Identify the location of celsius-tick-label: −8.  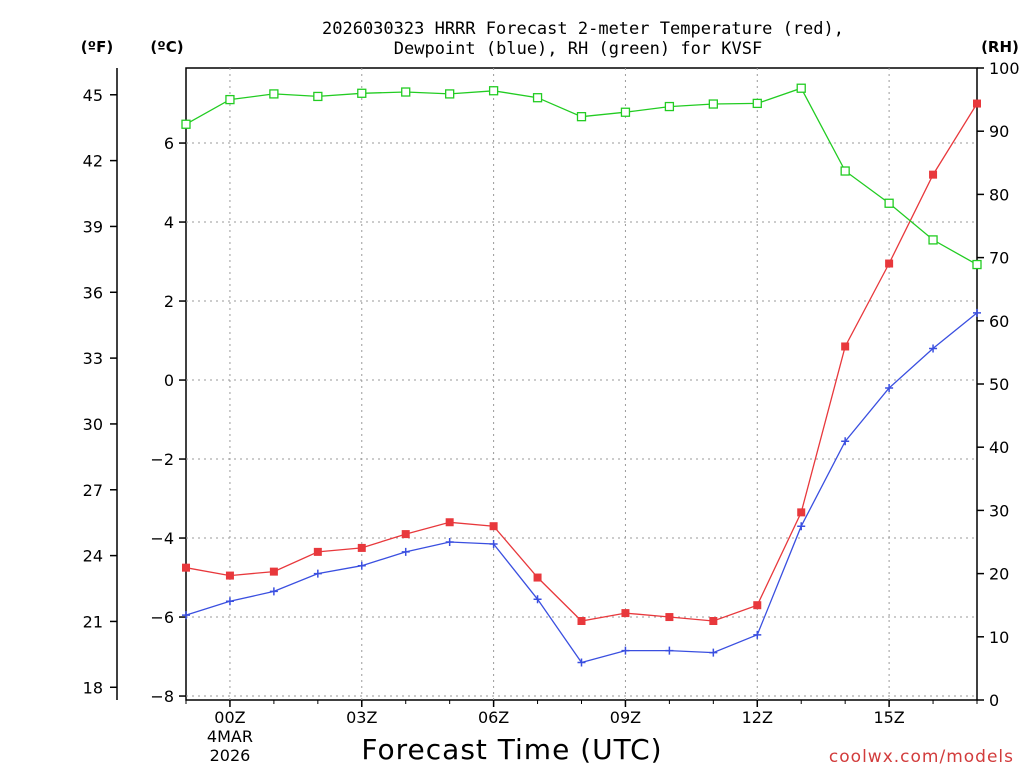
(162, 696).